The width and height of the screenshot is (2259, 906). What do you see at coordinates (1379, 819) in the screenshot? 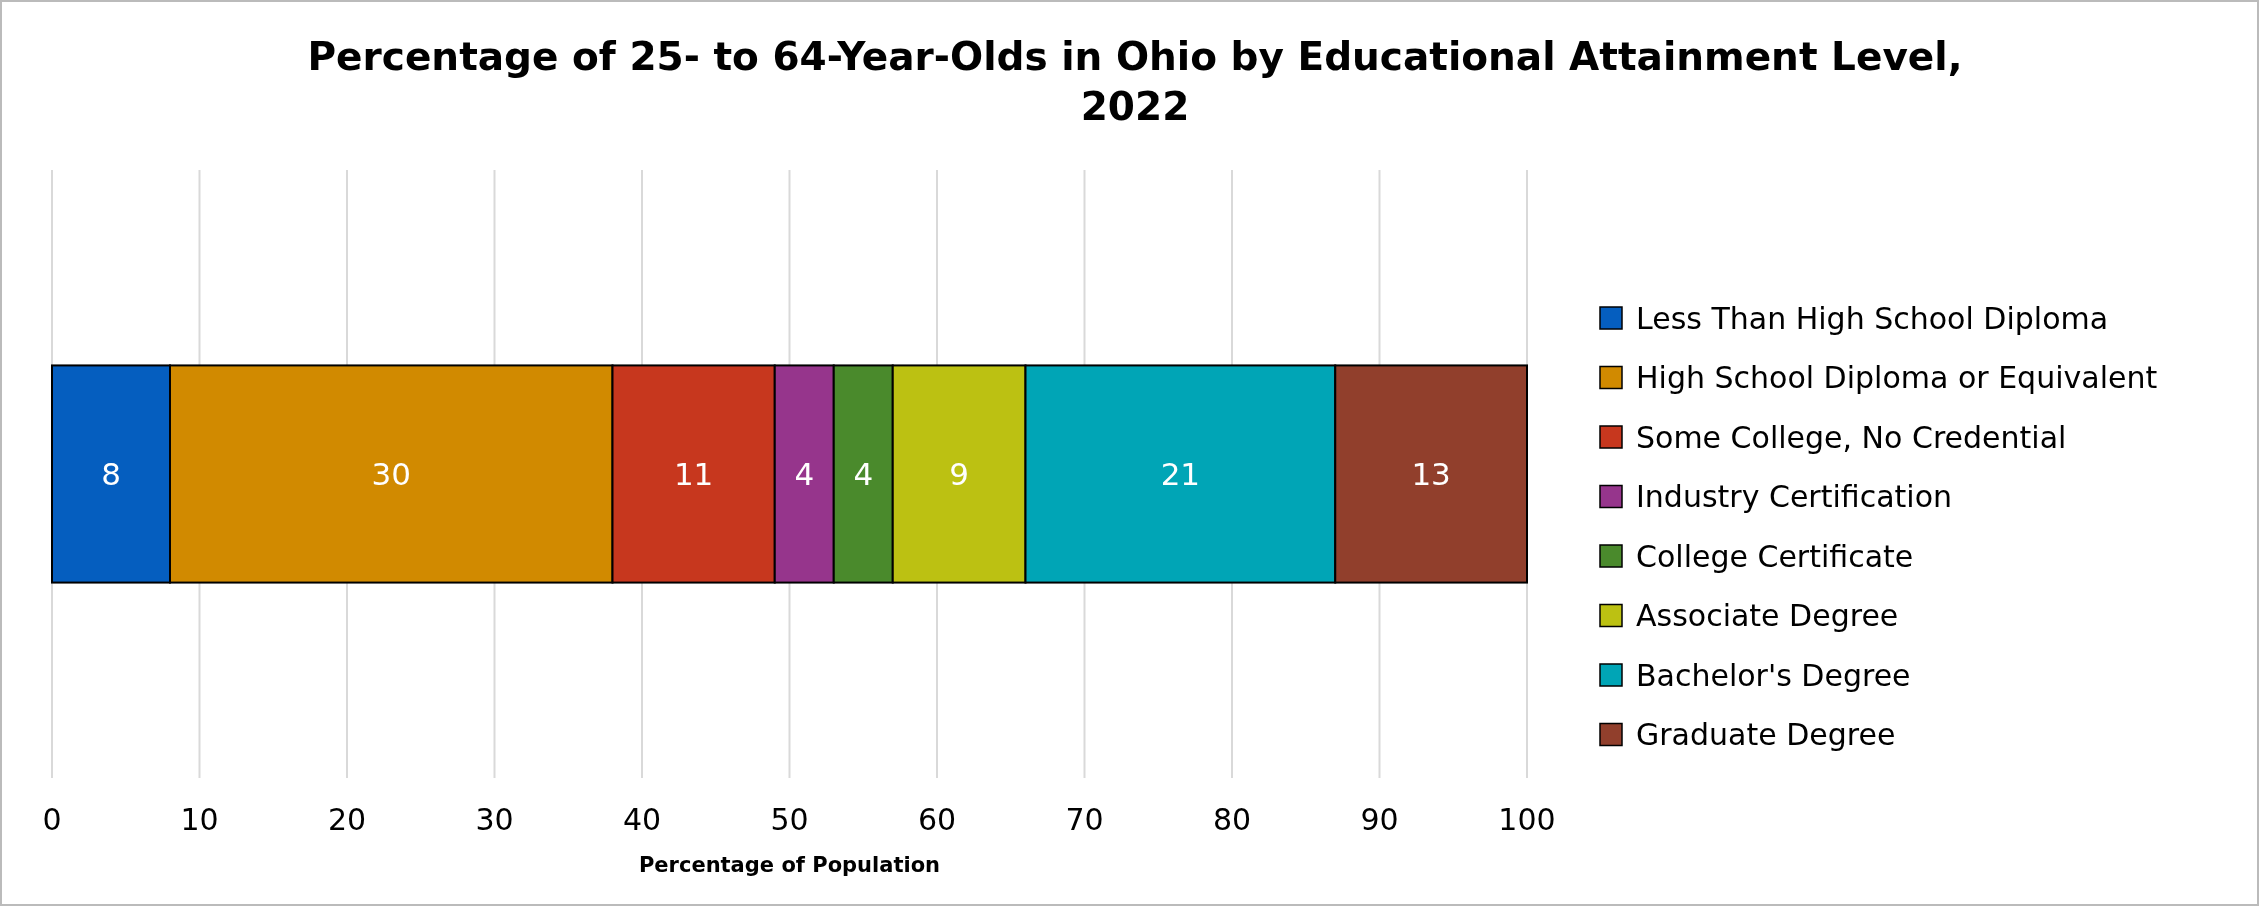
I see `x-tick-label: 90` at bounding box center [1379, 819].